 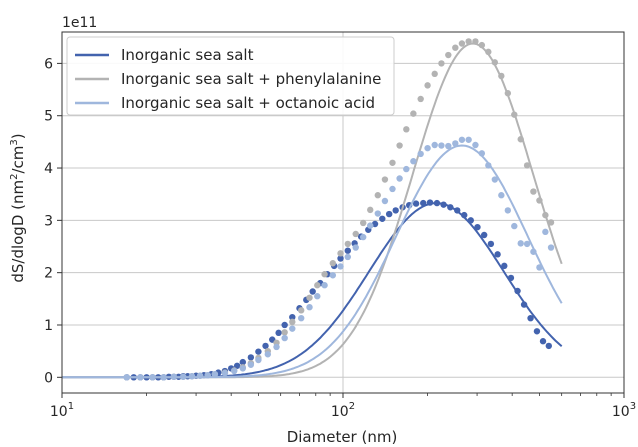 What do you see at coordinates (624, 410) in the screenshot?
I see `x-tick-label-2: 10³` at bounding box center [624, 410].